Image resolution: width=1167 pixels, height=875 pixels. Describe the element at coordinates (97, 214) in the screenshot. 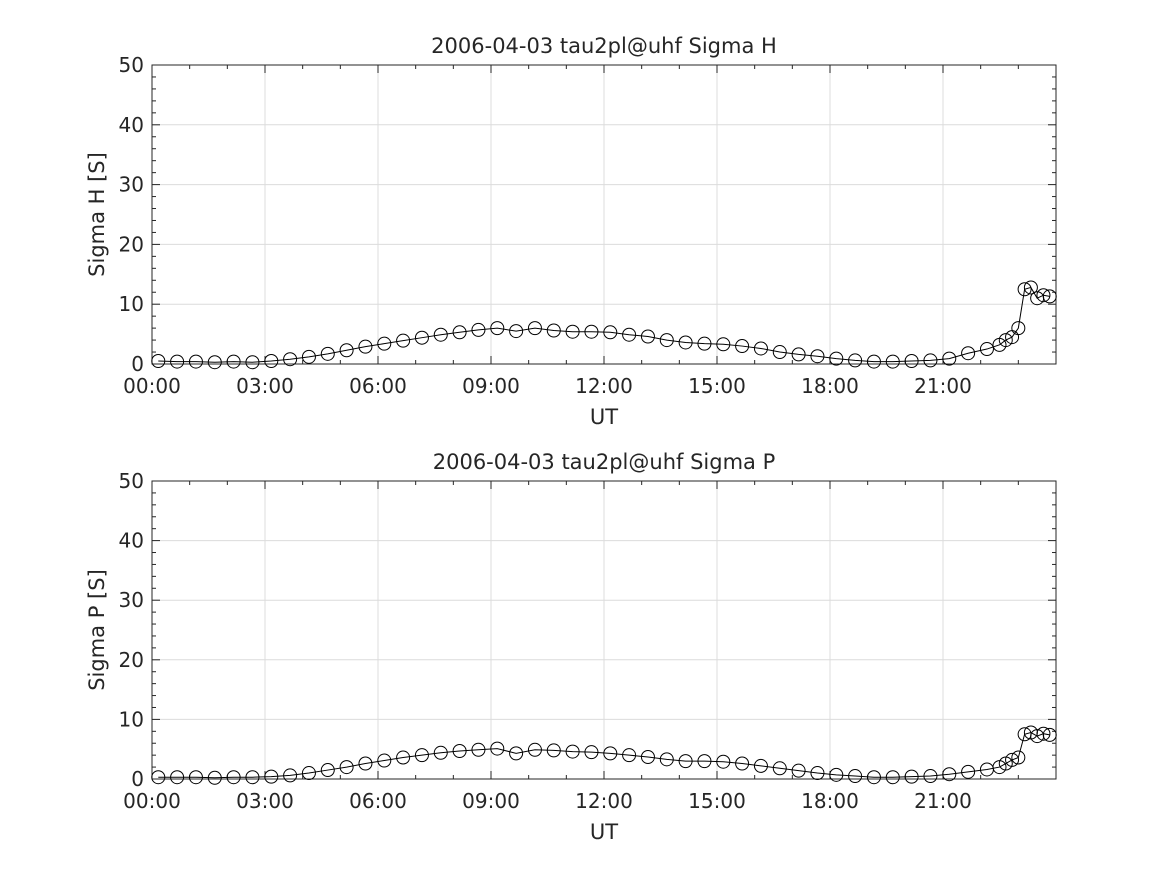

I see `y-axis-label: Sigma H [S]` at that location.